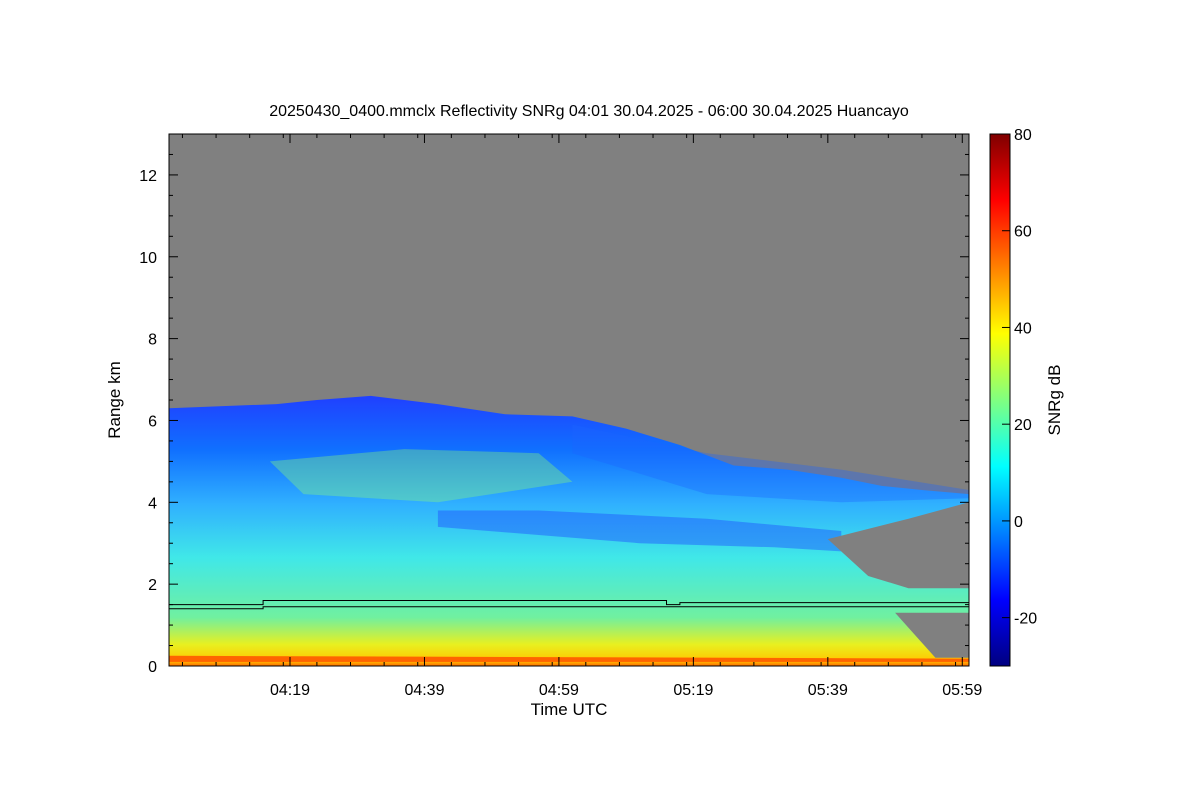 The height and width of the screenshot is (800, 1200). I want to click on y-tick-label: 12, so click(148, 176).